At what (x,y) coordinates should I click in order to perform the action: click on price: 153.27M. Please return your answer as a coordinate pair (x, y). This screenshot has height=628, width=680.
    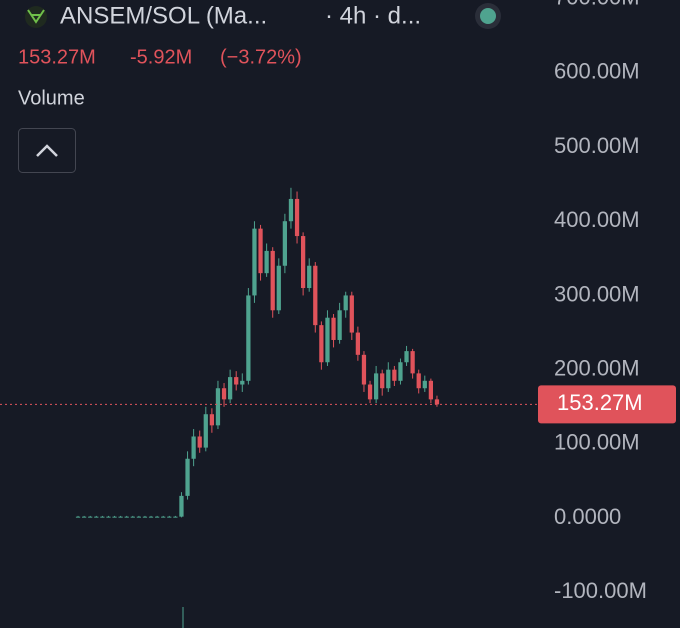
    Looking at the image, I should click on (57, 57).